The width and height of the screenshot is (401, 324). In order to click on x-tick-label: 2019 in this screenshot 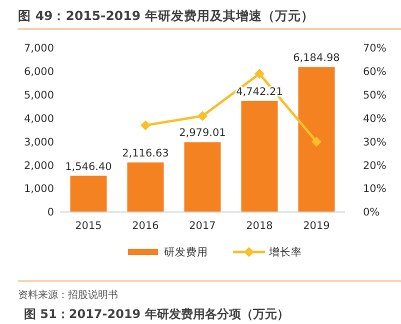, I will do `click(316, 226)`.